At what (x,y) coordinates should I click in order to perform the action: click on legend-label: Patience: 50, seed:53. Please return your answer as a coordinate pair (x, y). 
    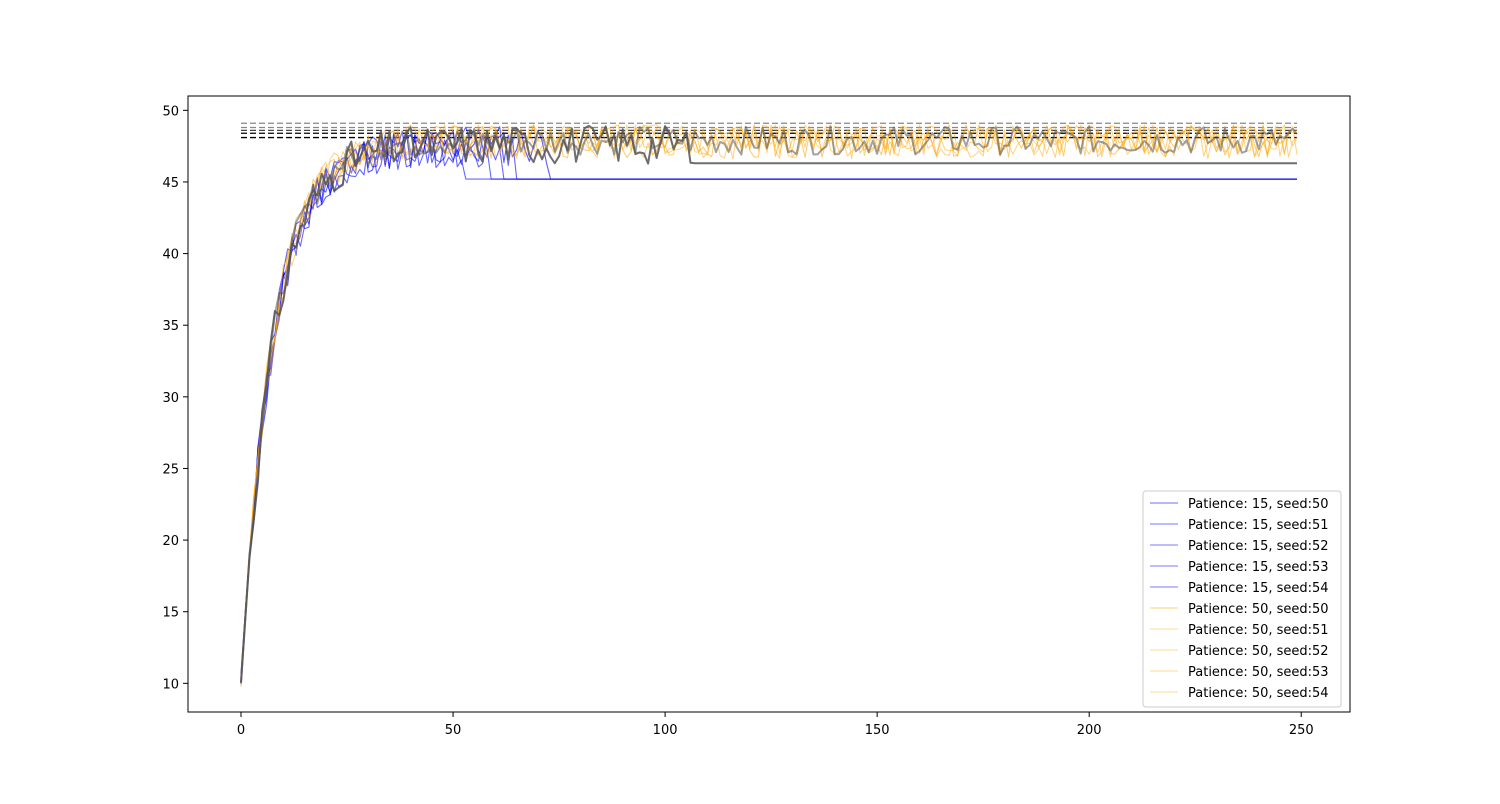
    Looking at the image, I should click on (1258, 672).